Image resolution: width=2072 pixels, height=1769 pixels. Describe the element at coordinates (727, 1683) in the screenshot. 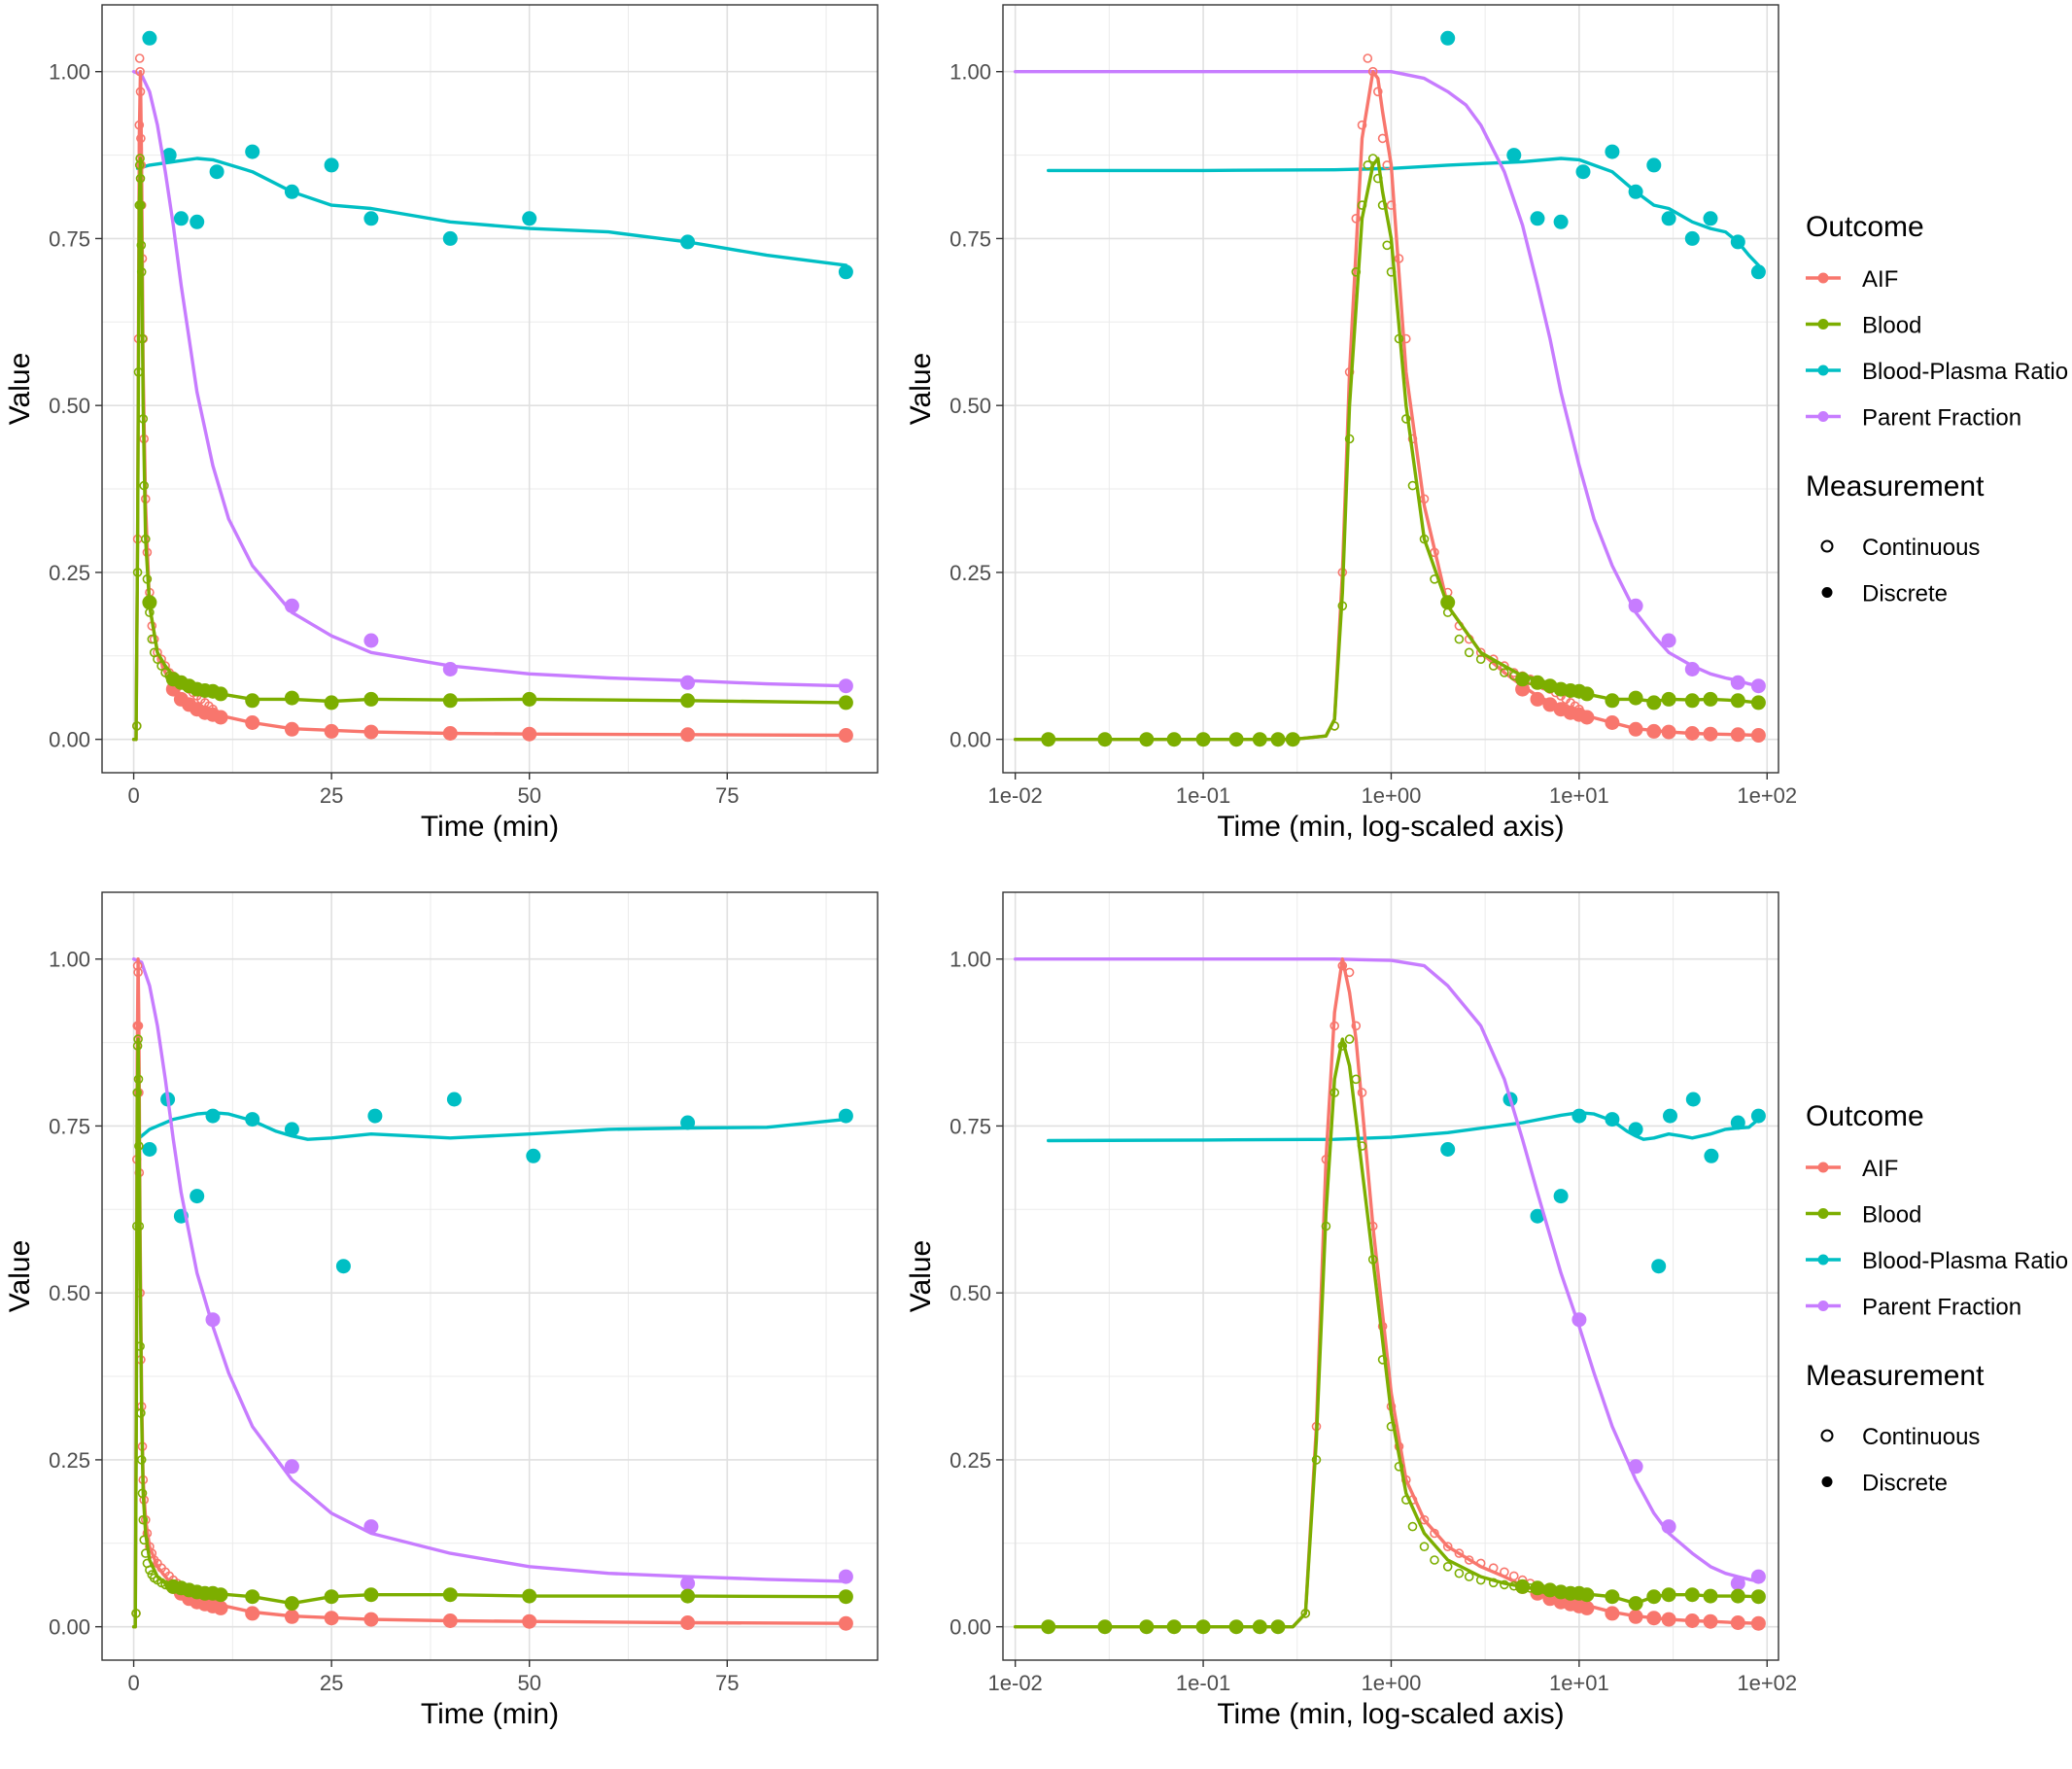

I see `x-tick-label: 75` at that location.